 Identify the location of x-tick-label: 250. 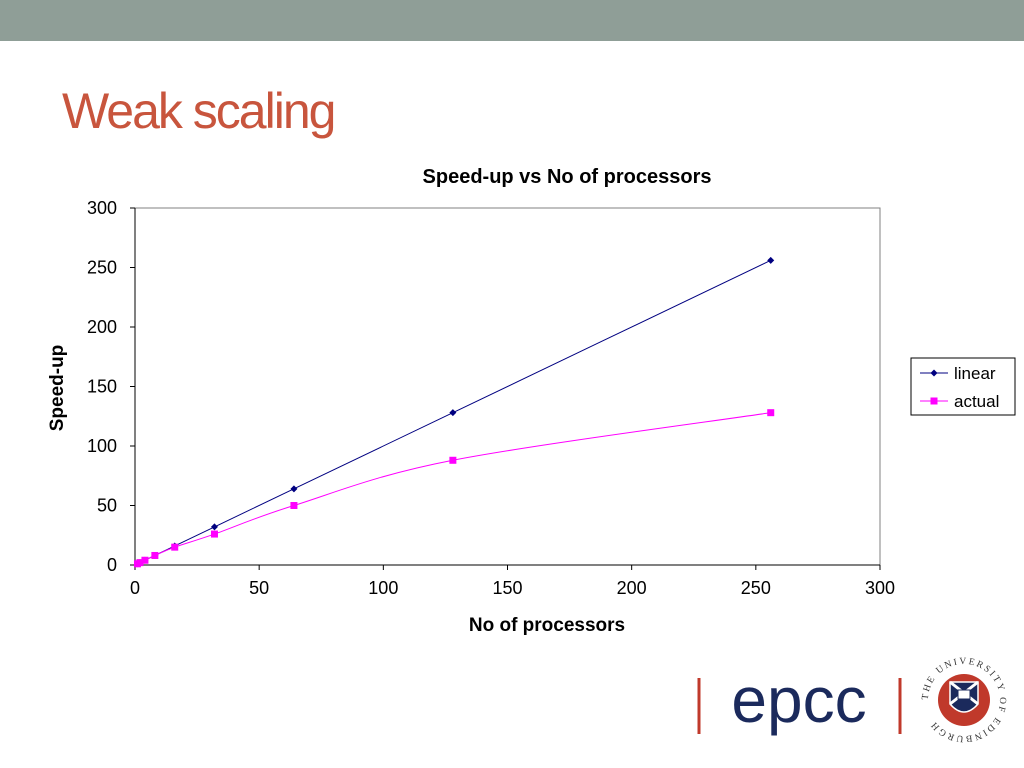
(756, 588).